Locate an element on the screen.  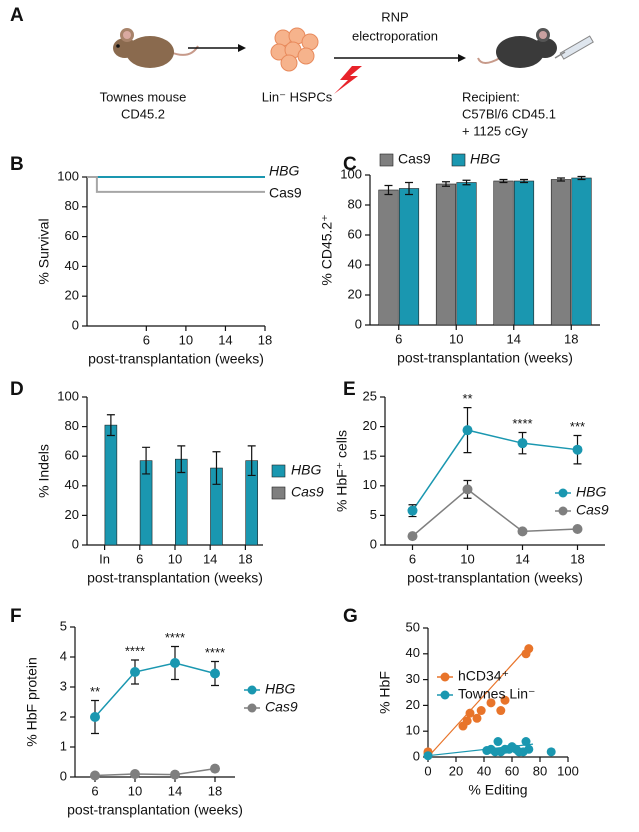
y-tick-label: 80 is located at coordinates (72, 205).